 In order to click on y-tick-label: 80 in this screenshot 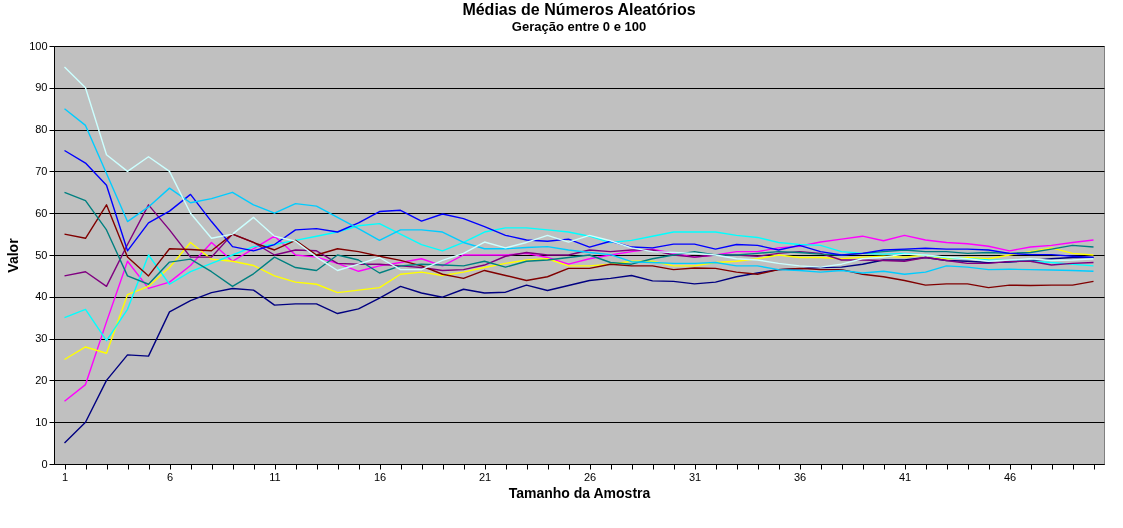, I will do `click(41, 129)`.